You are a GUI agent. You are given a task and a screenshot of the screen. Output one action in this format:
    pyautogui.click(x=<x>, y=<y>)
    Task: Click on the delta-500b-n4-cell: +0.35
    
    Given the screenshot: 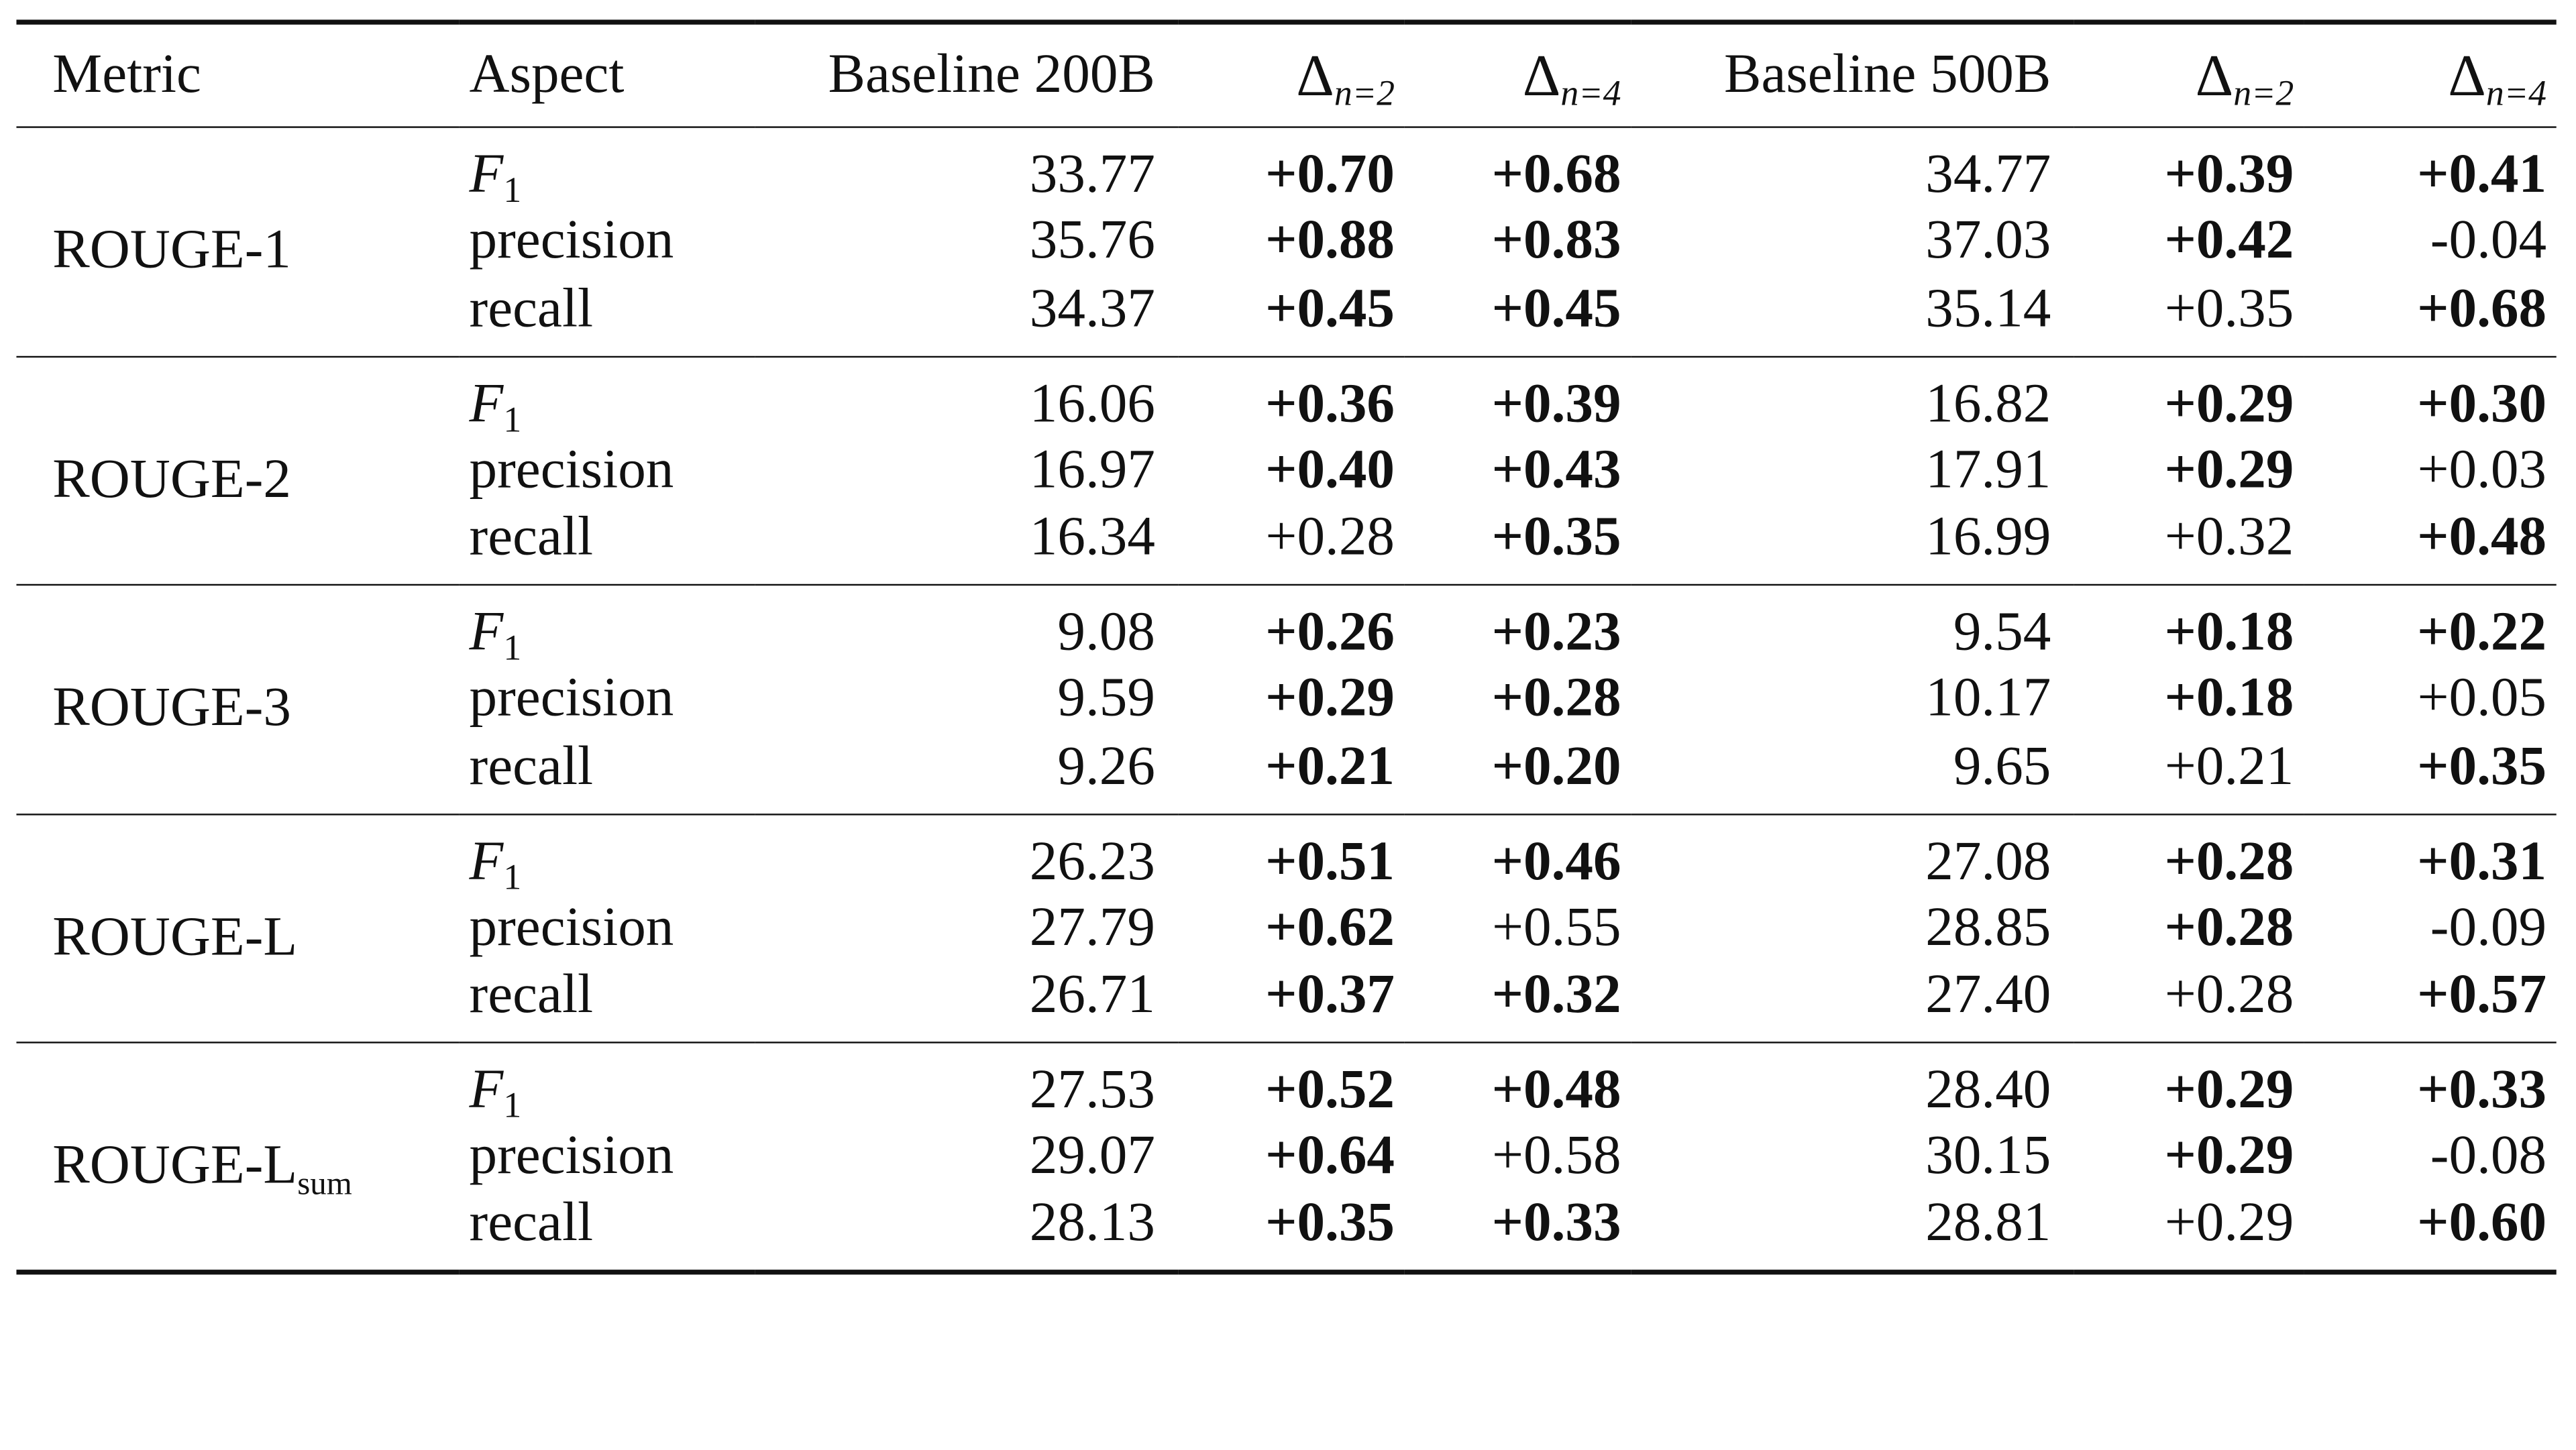 What is the action you would take?
    pyautogui.click(x=2482, y=766)
    